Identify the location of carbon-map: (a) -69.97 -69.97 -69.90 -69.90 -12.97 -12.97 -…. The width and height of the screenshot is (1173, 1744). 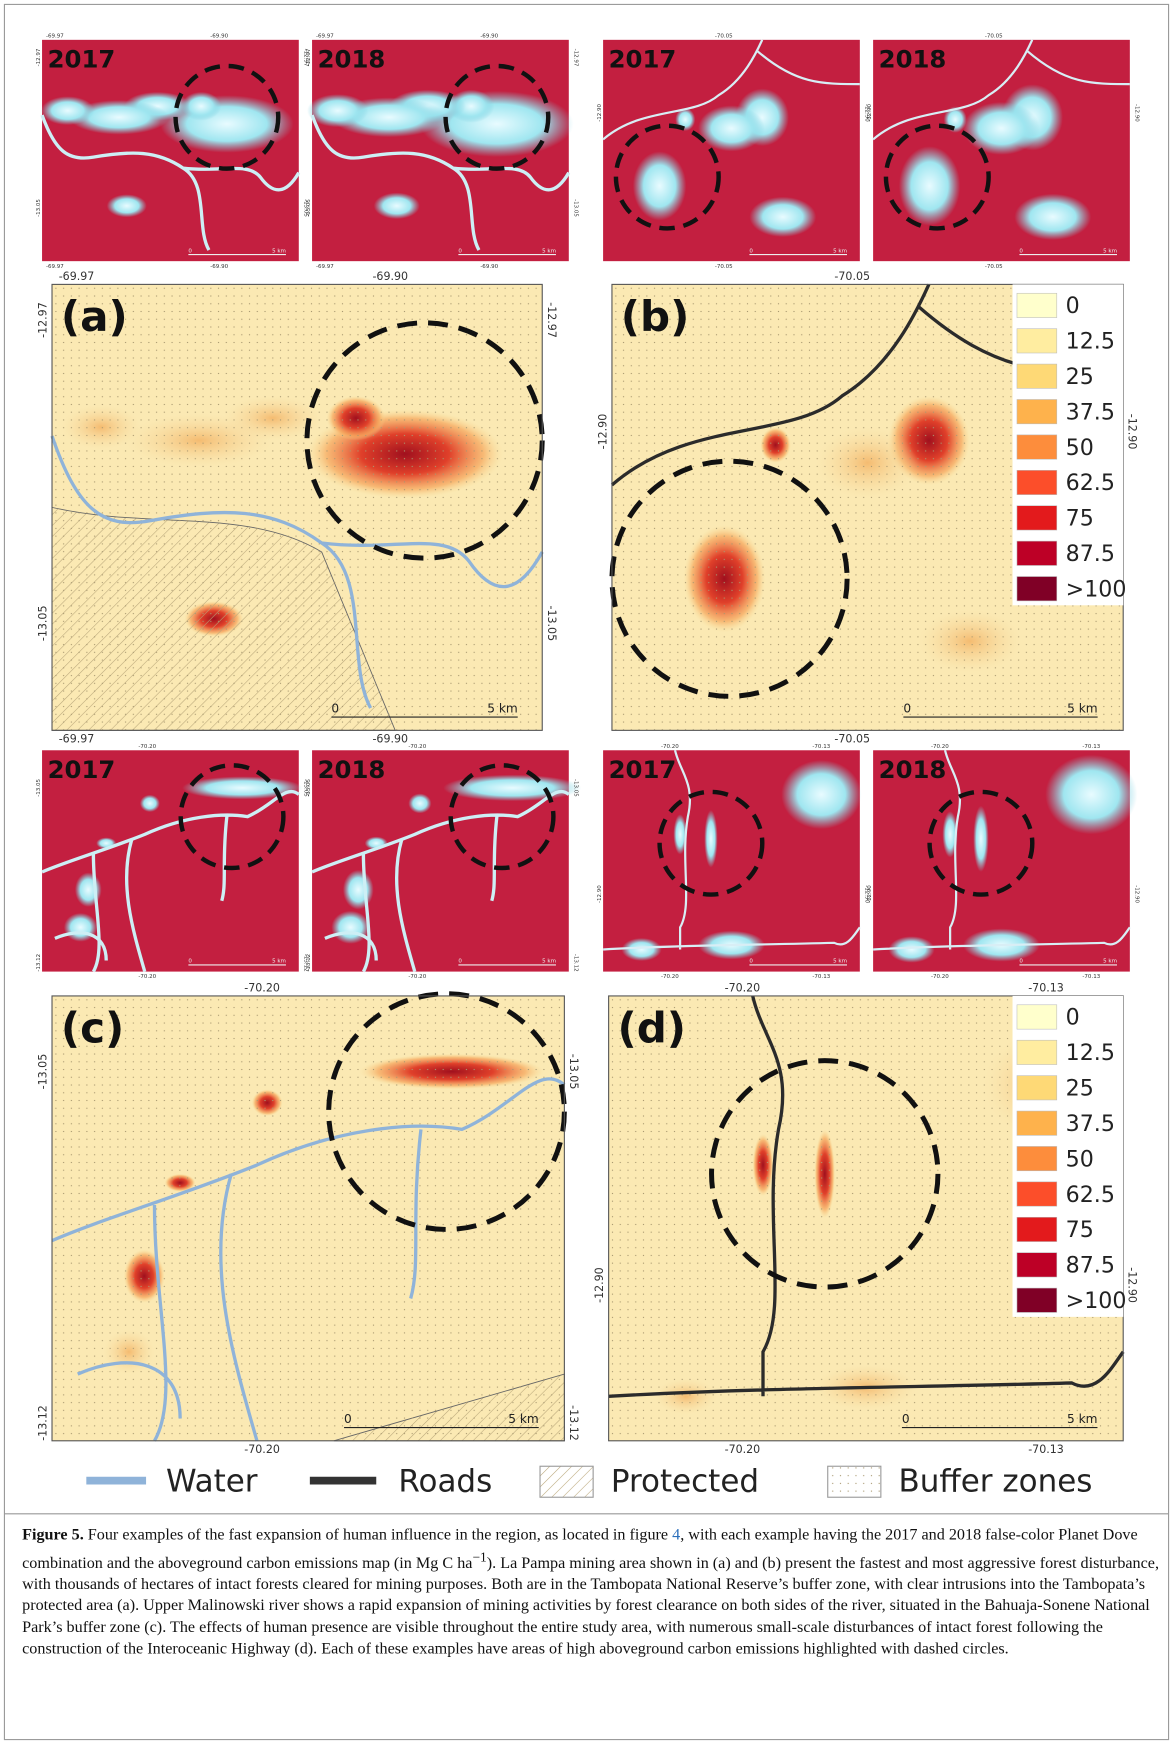
(296, 508).